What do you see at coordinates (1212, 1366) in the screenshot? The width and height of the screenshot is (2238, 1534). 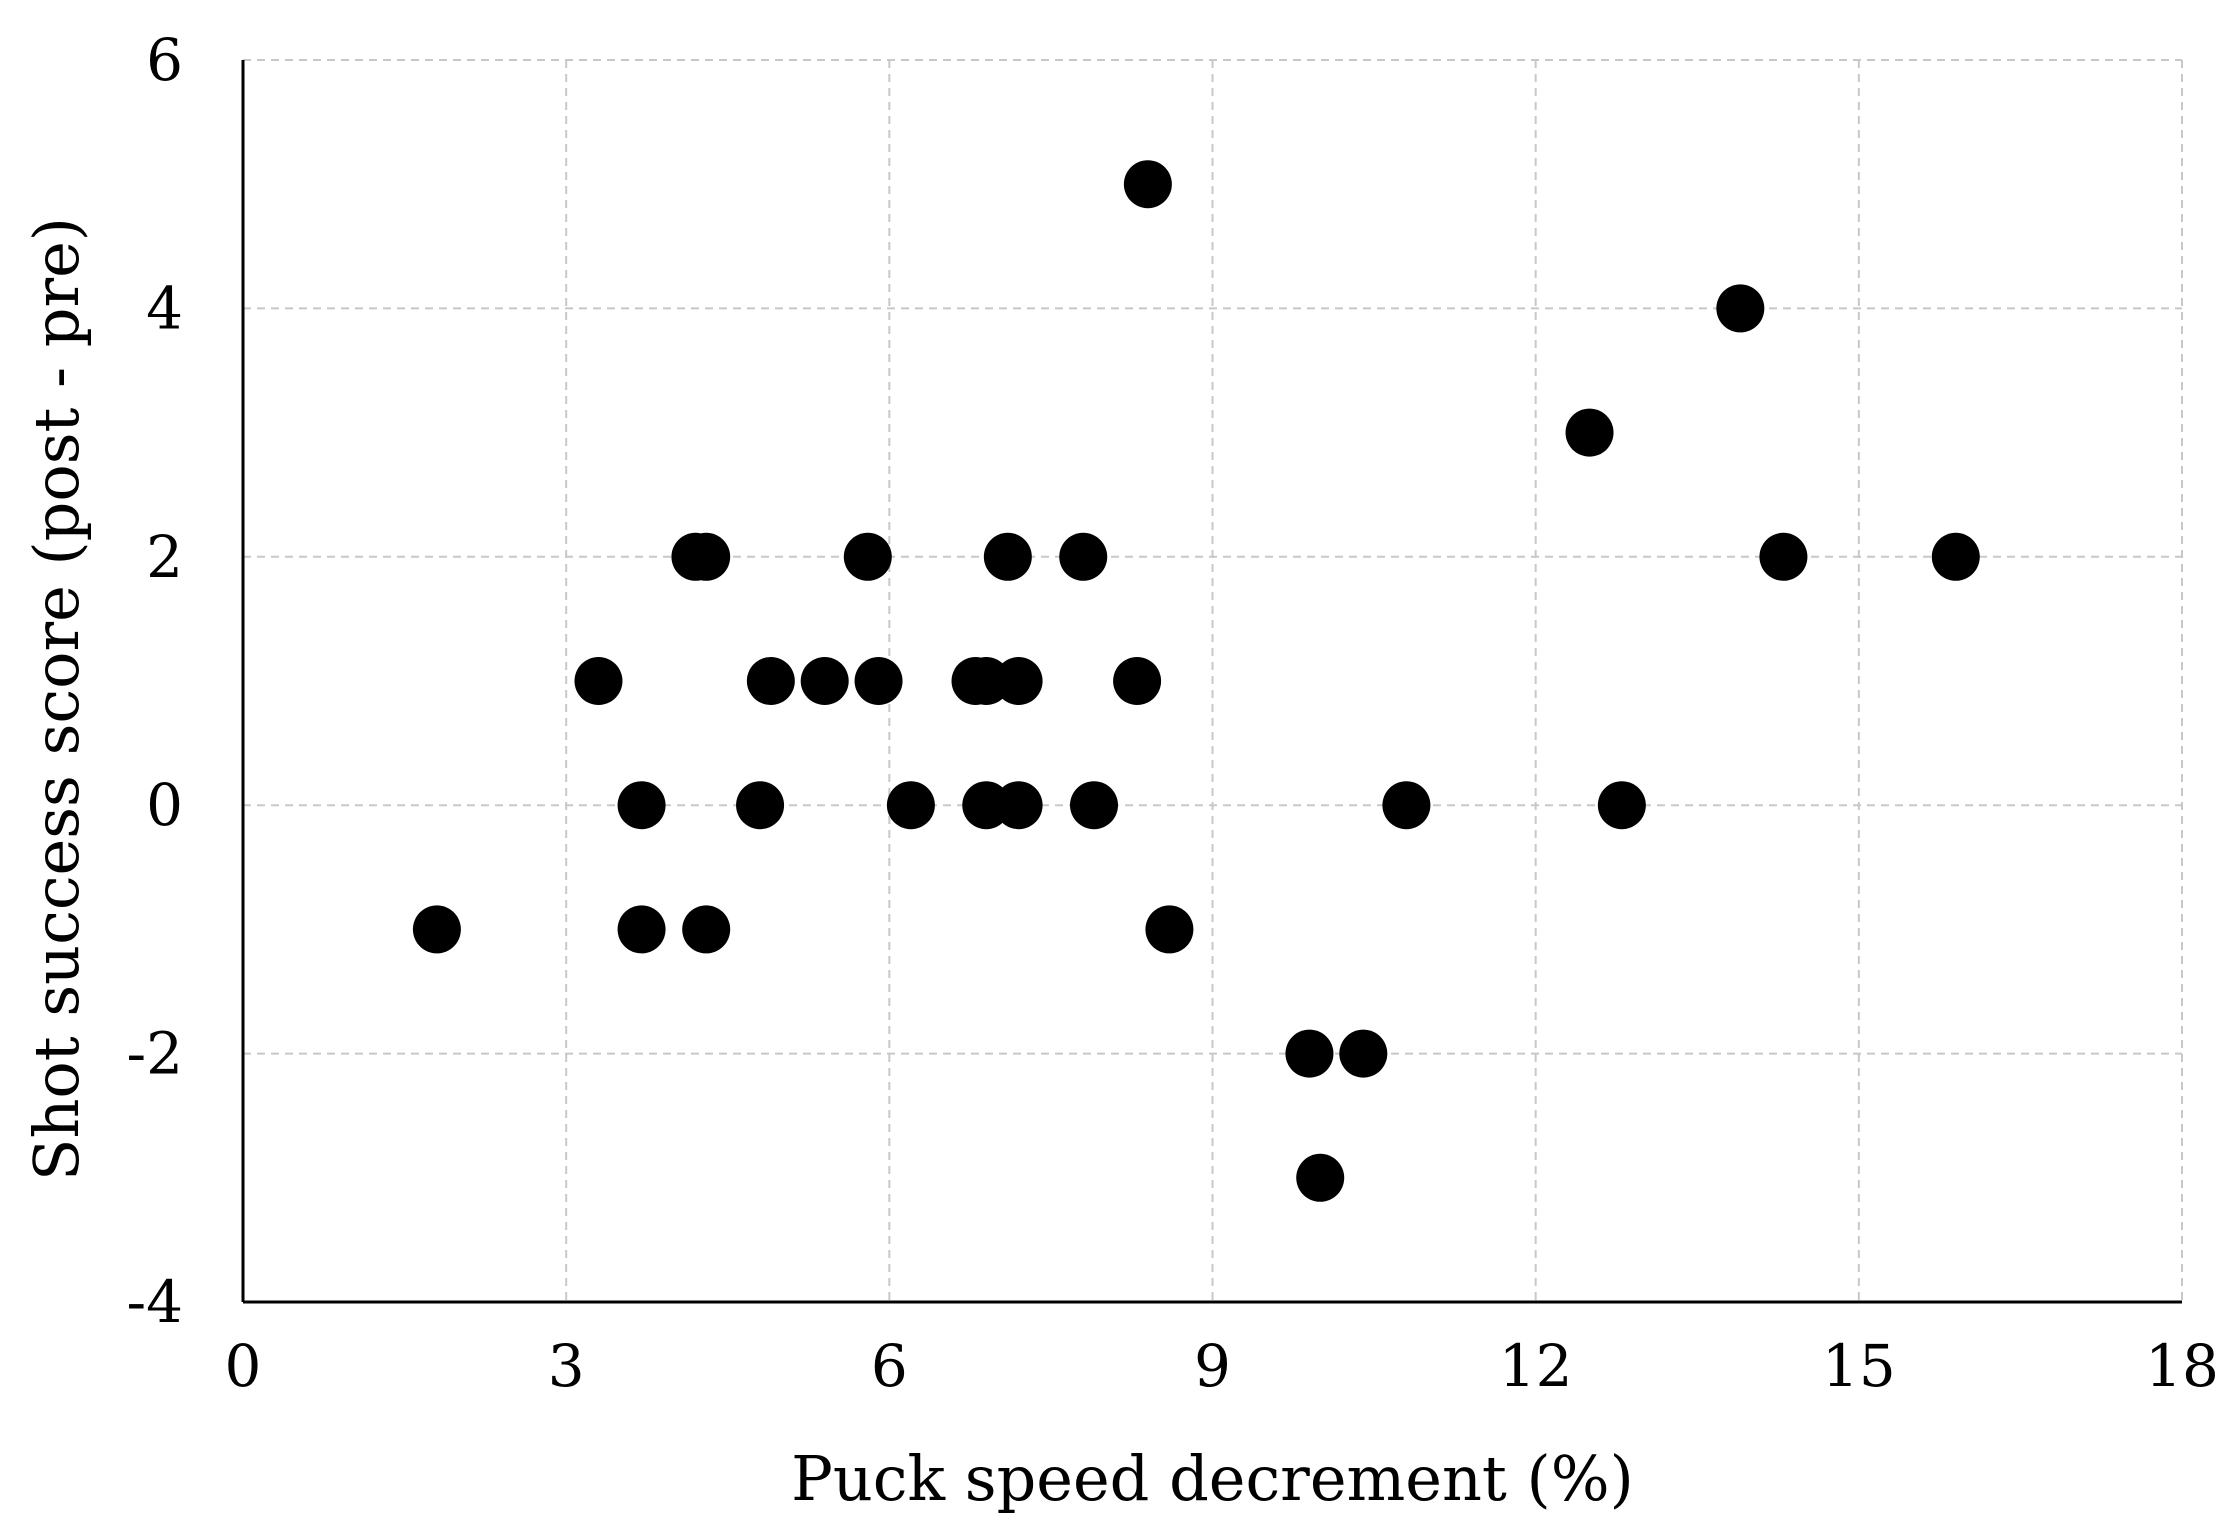 I see `x-tick-label: 9` at bounding box center [1212, 1366].